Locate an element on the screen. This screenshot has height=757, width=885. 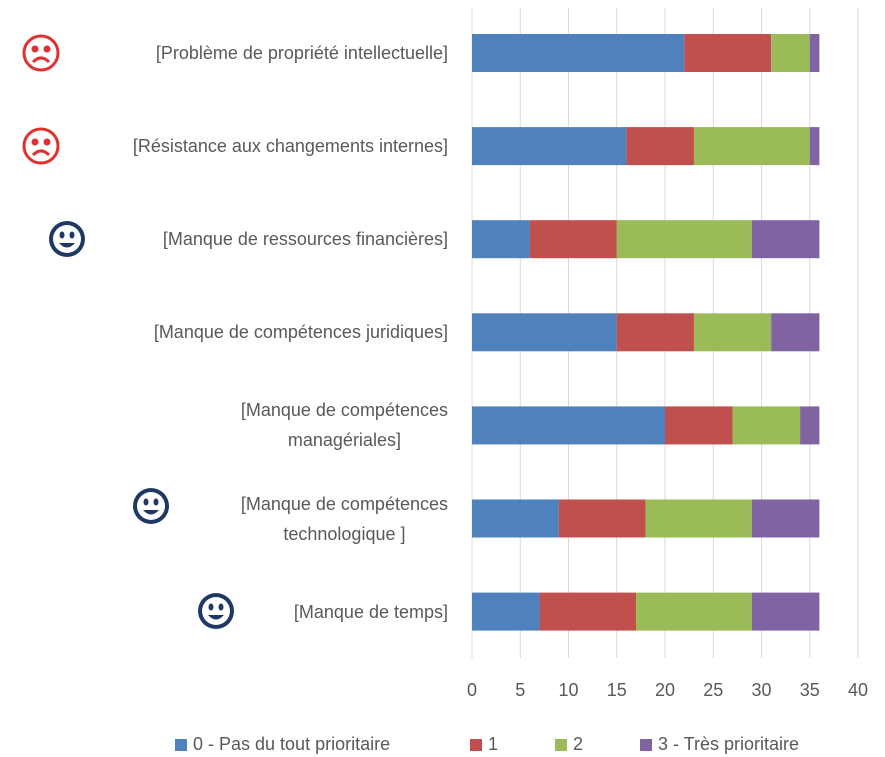
y-tick-label: [Manque de compétences juridiques] is located at coordinates (300, 332).